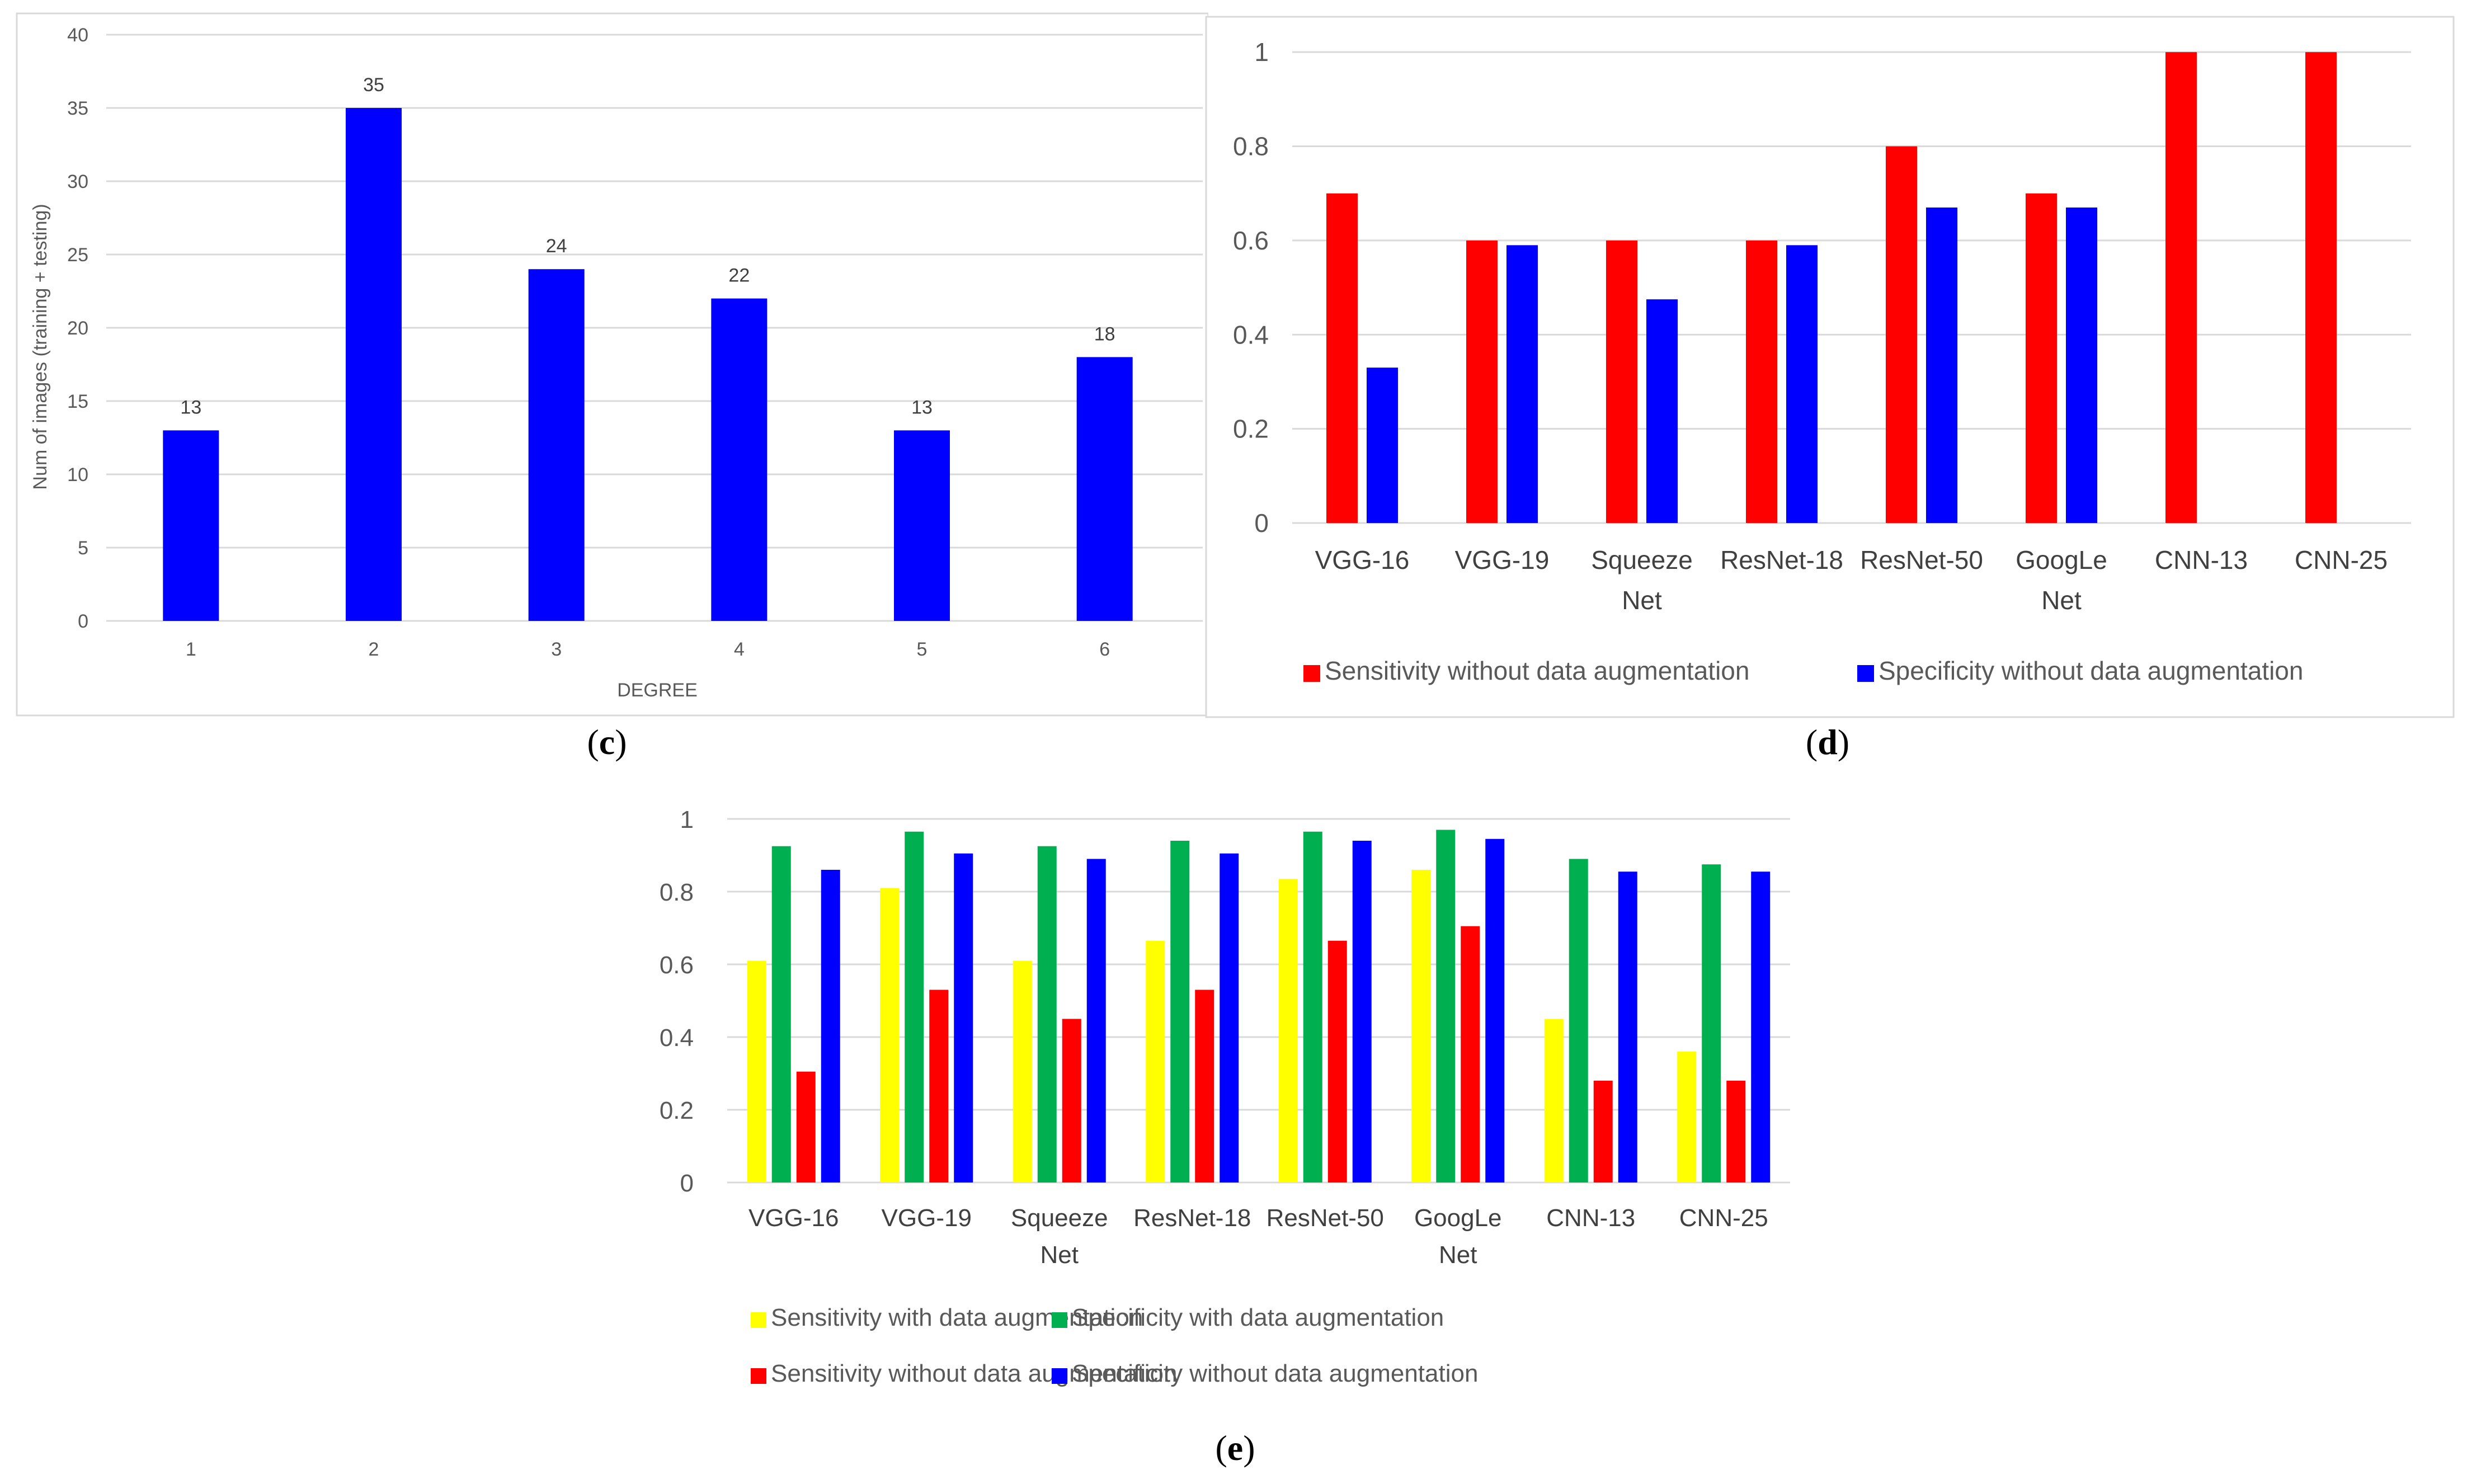 The height and width of the screenshot is (1484, 2467). I want to click on chart-c-x-tick-label: 2, so click(374, 649).